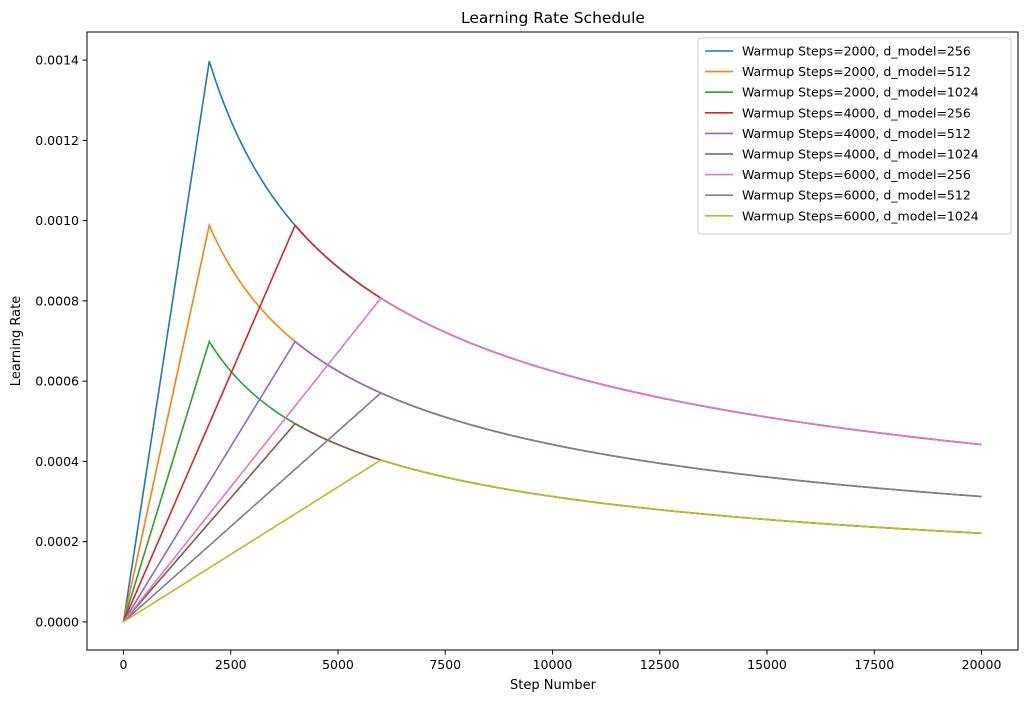  What do you see at coordinates (860, 92) in the screenshot?
I see `legend-label: Warmup Steps=2000, d_model=1024` at bounding box center [860, 92].